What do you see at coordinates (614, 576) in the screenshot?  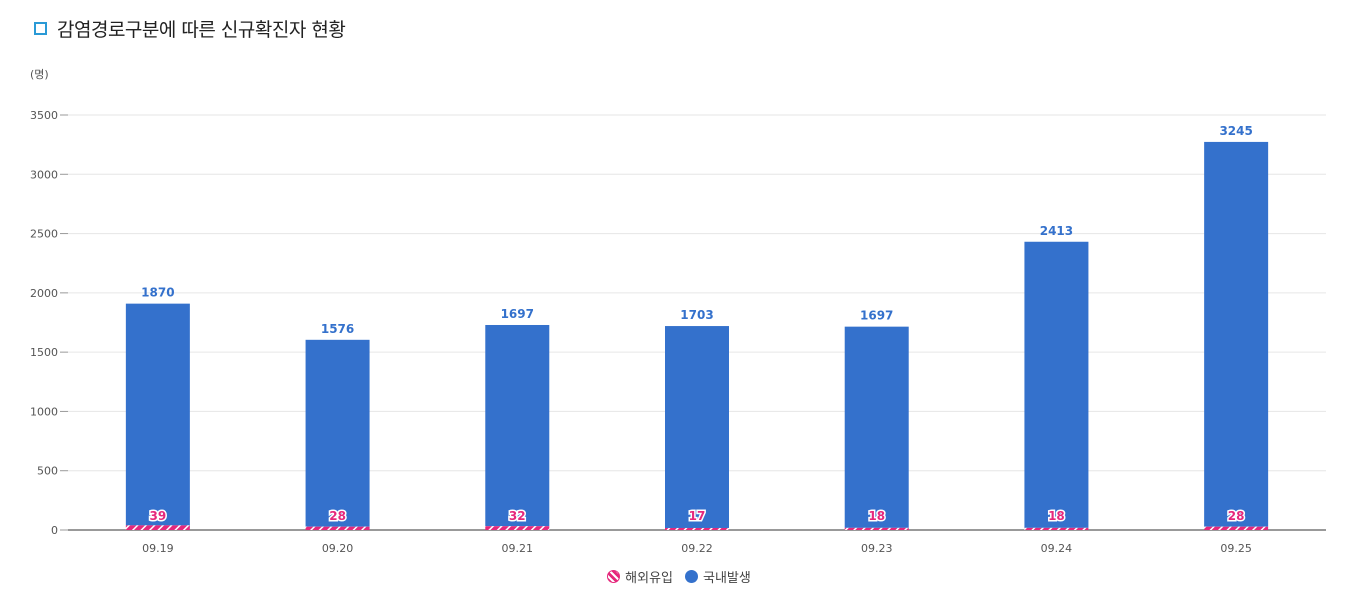 I see `overseas-swatch-icon` at bounding box center [614, 576].